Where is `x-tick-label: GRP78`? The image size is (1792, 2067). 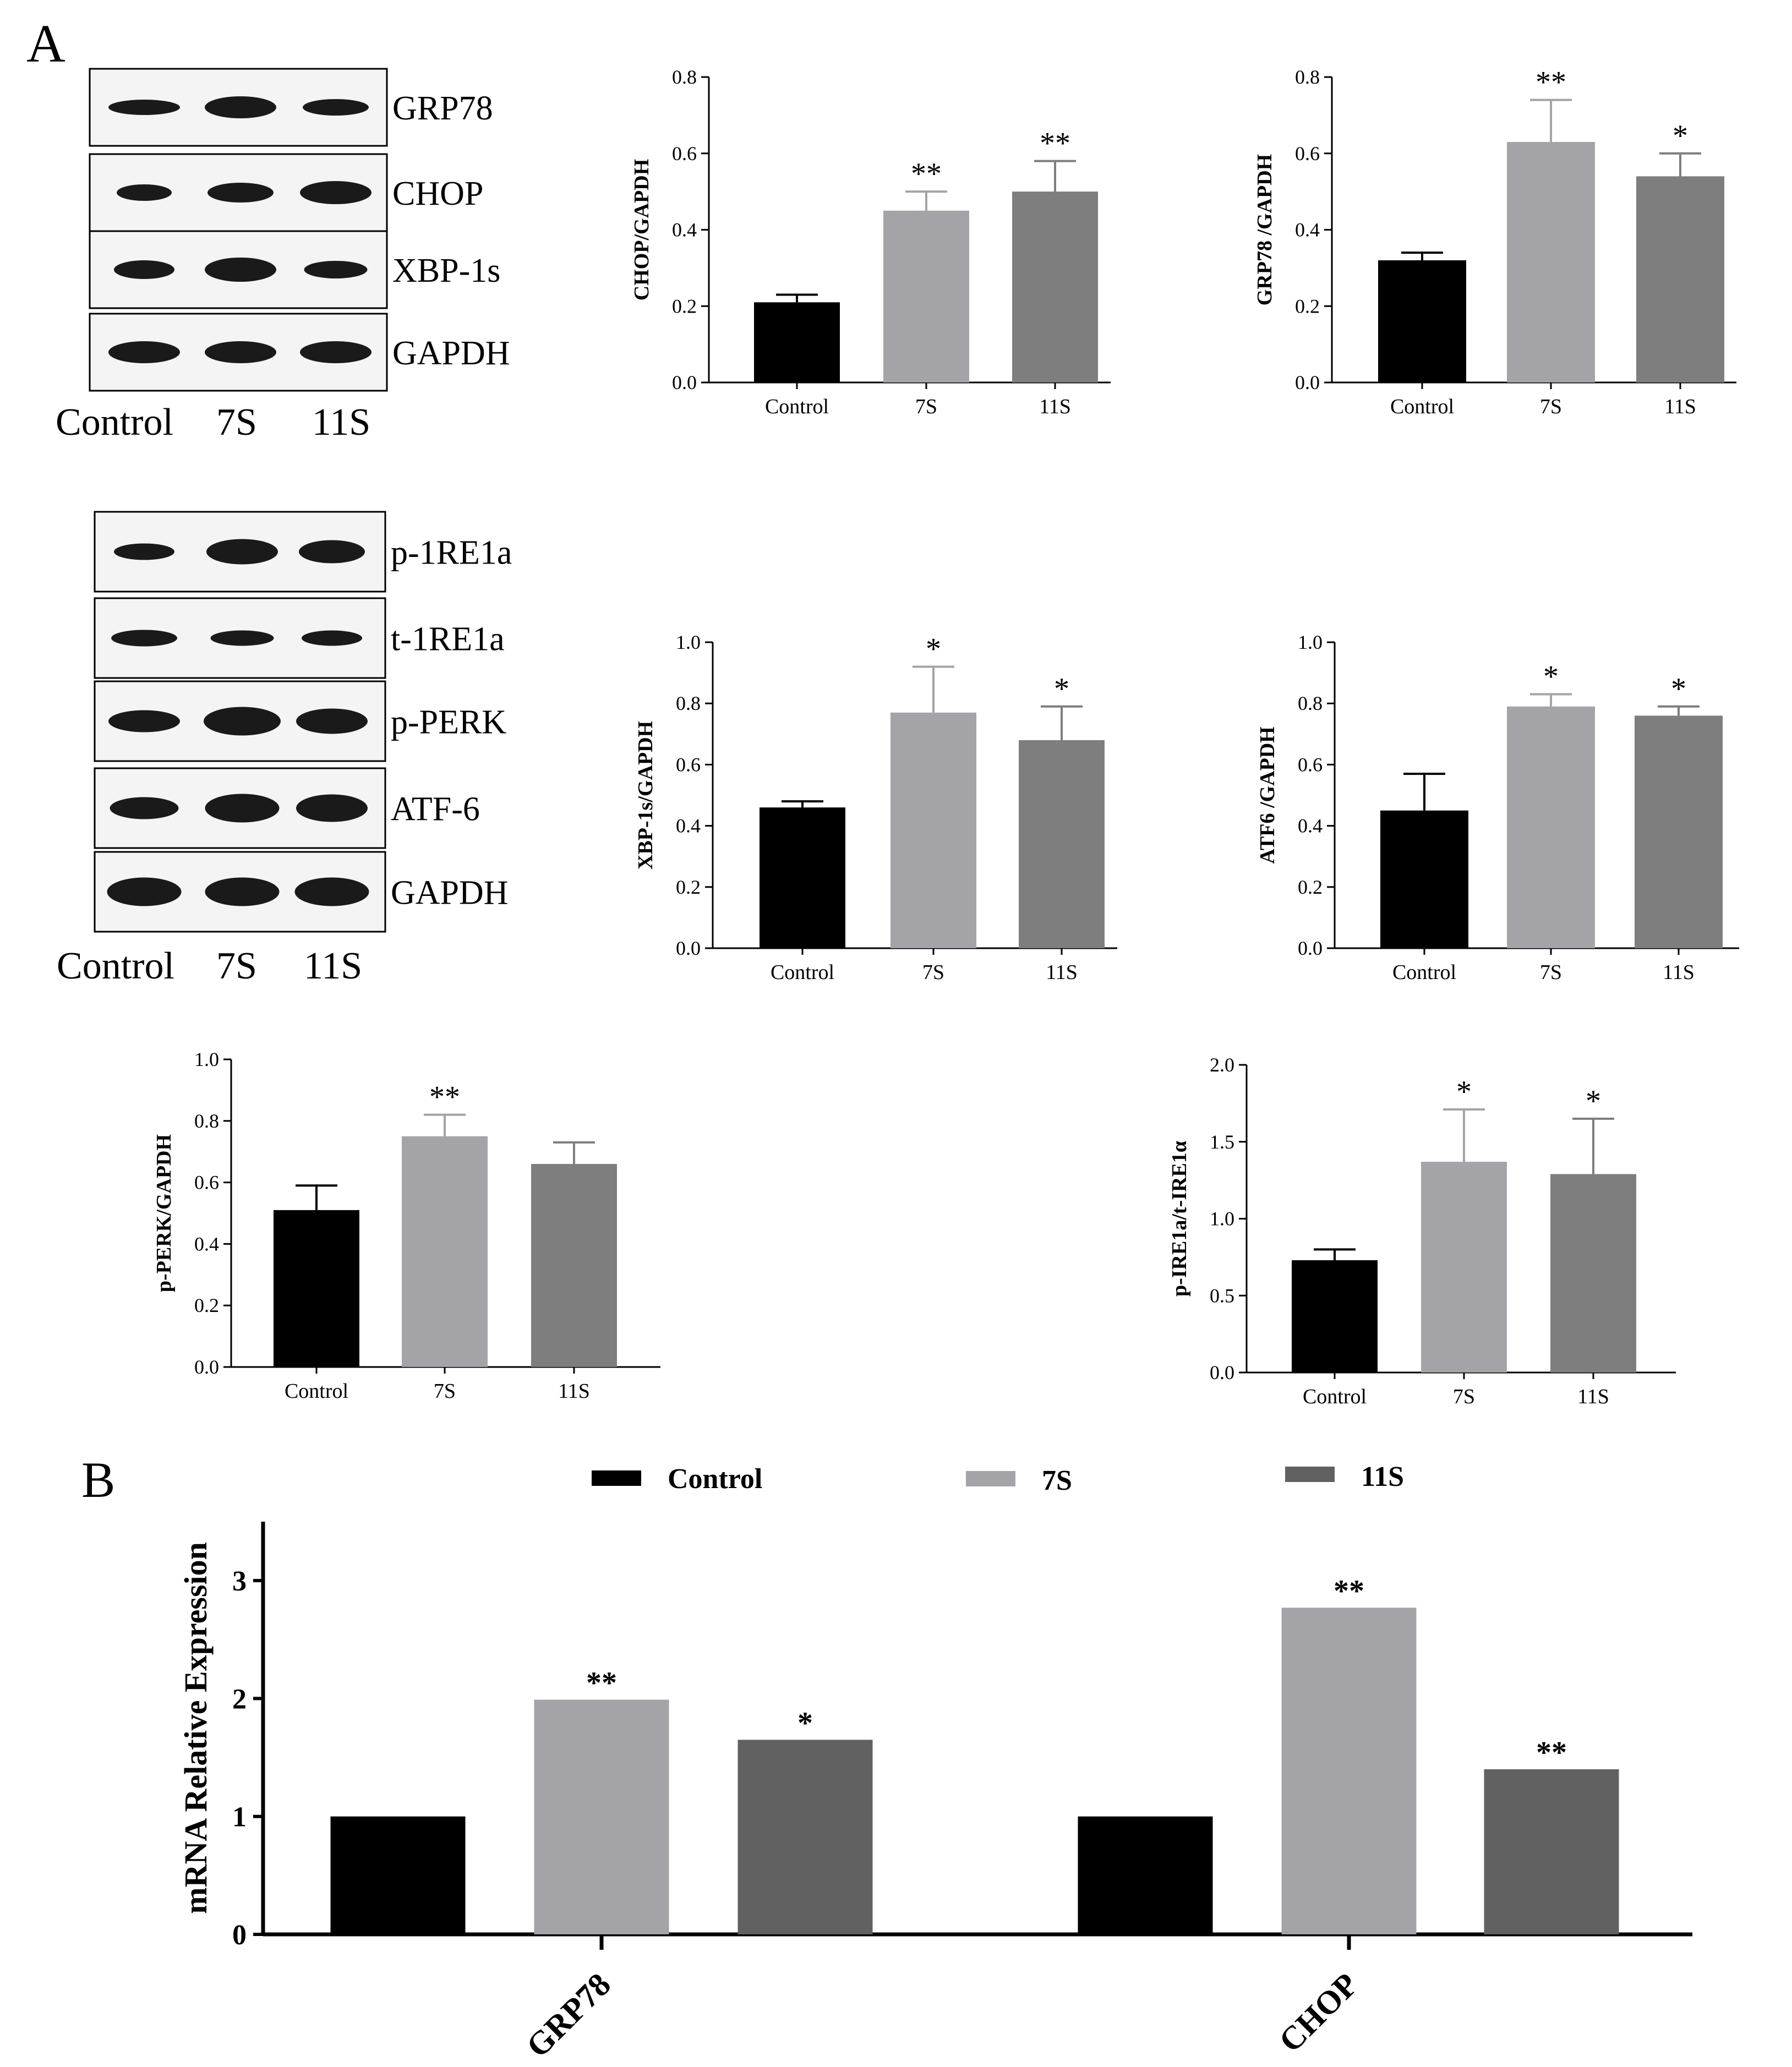
x-tick-label: GRP78 is located at coordinates (569, 2015).